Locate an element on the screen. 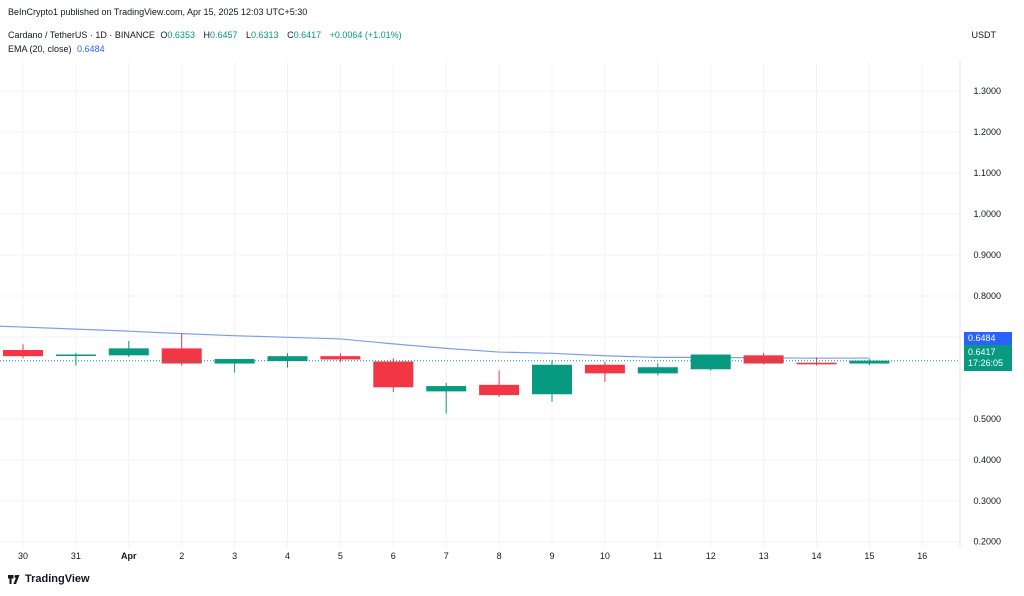 This screenshot has height=596, width=1024. x-tick-label: 14 is located at coordinates (816, 556).